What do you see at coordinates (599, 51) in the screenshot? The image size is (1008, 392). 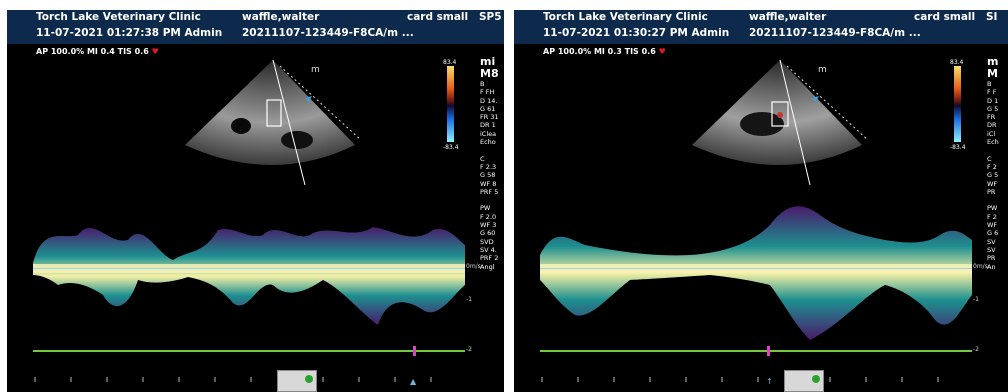 I see `acoustic-params-text: AP 100.0% MI 0.3 TIS 0.6` at bounding box center [599, 51].